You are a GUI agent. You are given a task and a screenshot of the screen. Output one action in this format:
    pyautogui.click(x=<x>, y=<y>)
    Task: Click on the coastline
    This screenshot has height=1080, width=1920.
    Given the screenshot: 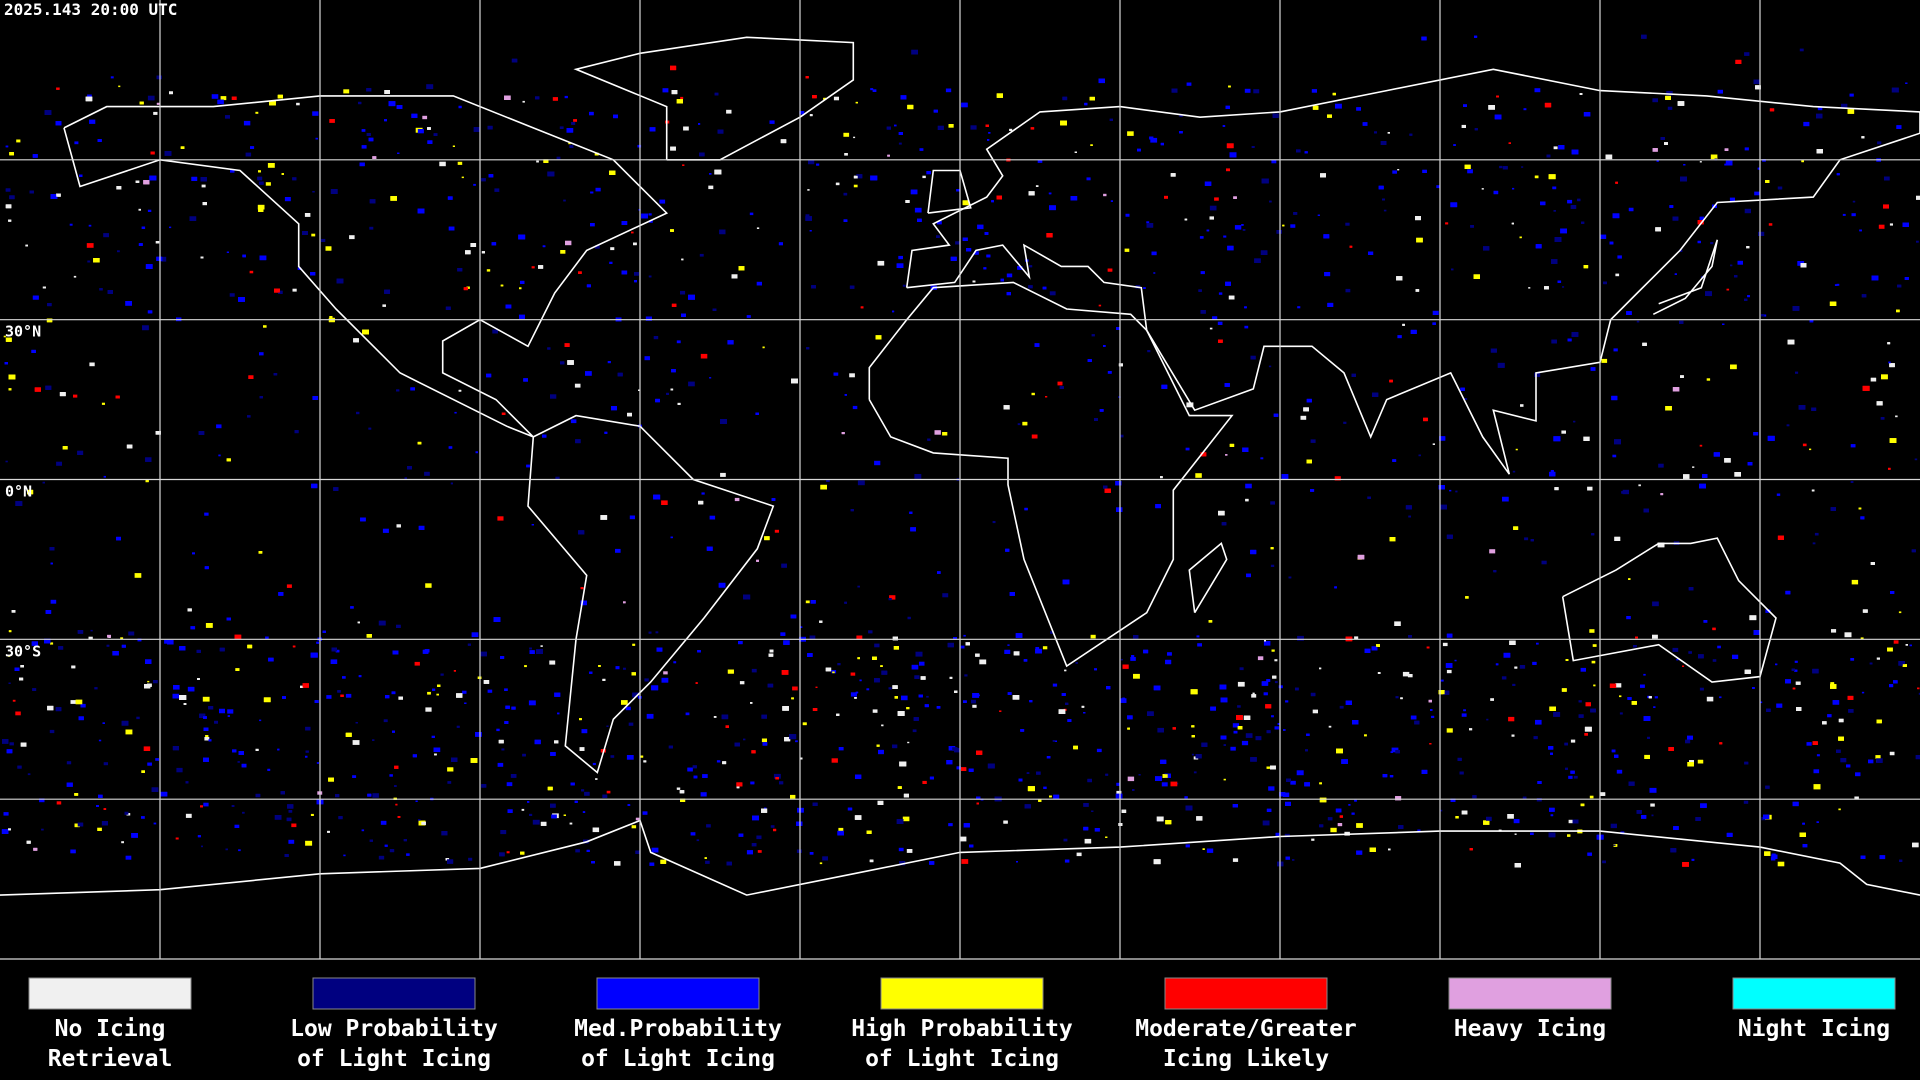 What is the action you would take?
    pyautogui.click(x=366, y=266)
    